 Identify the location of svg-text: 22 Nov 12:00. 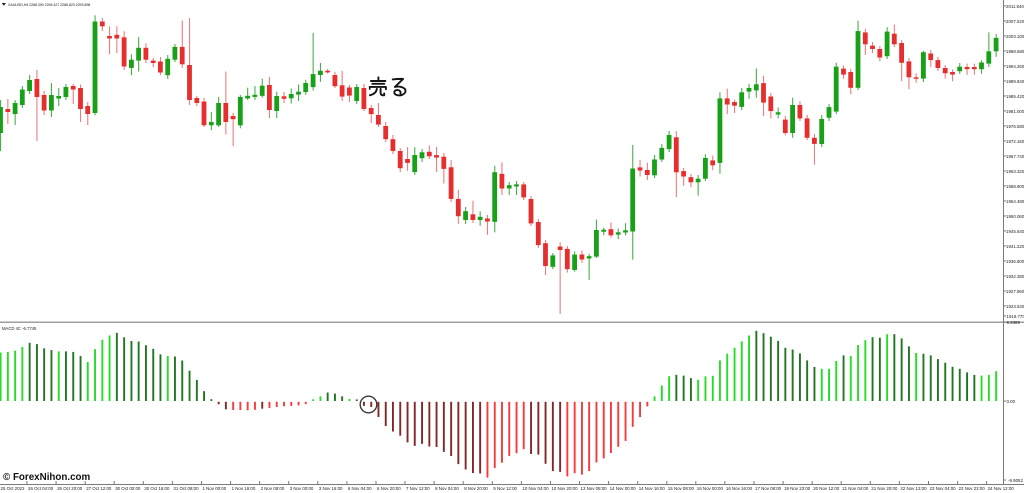
(913, 488).